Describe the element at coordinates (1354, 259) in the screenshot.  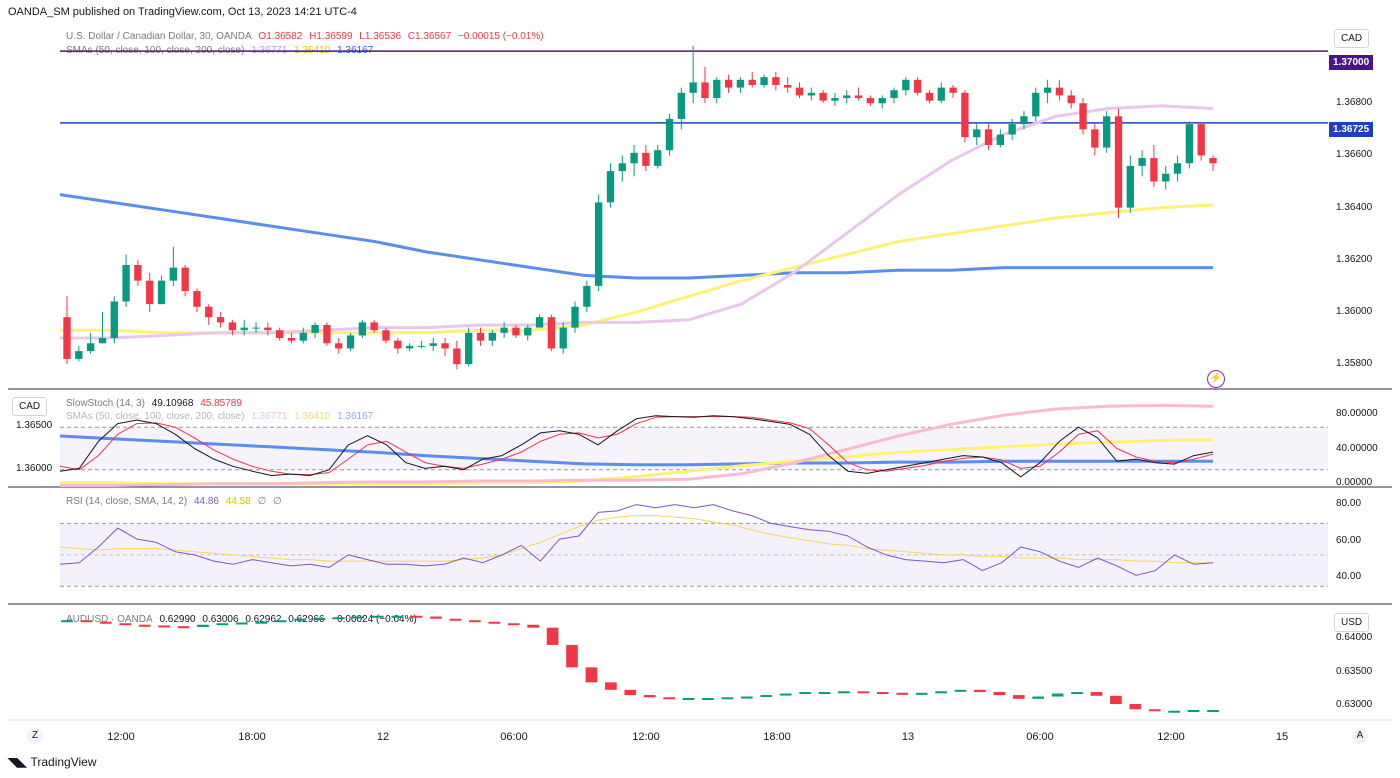
I see `price-tick: 1.36200` at that location.